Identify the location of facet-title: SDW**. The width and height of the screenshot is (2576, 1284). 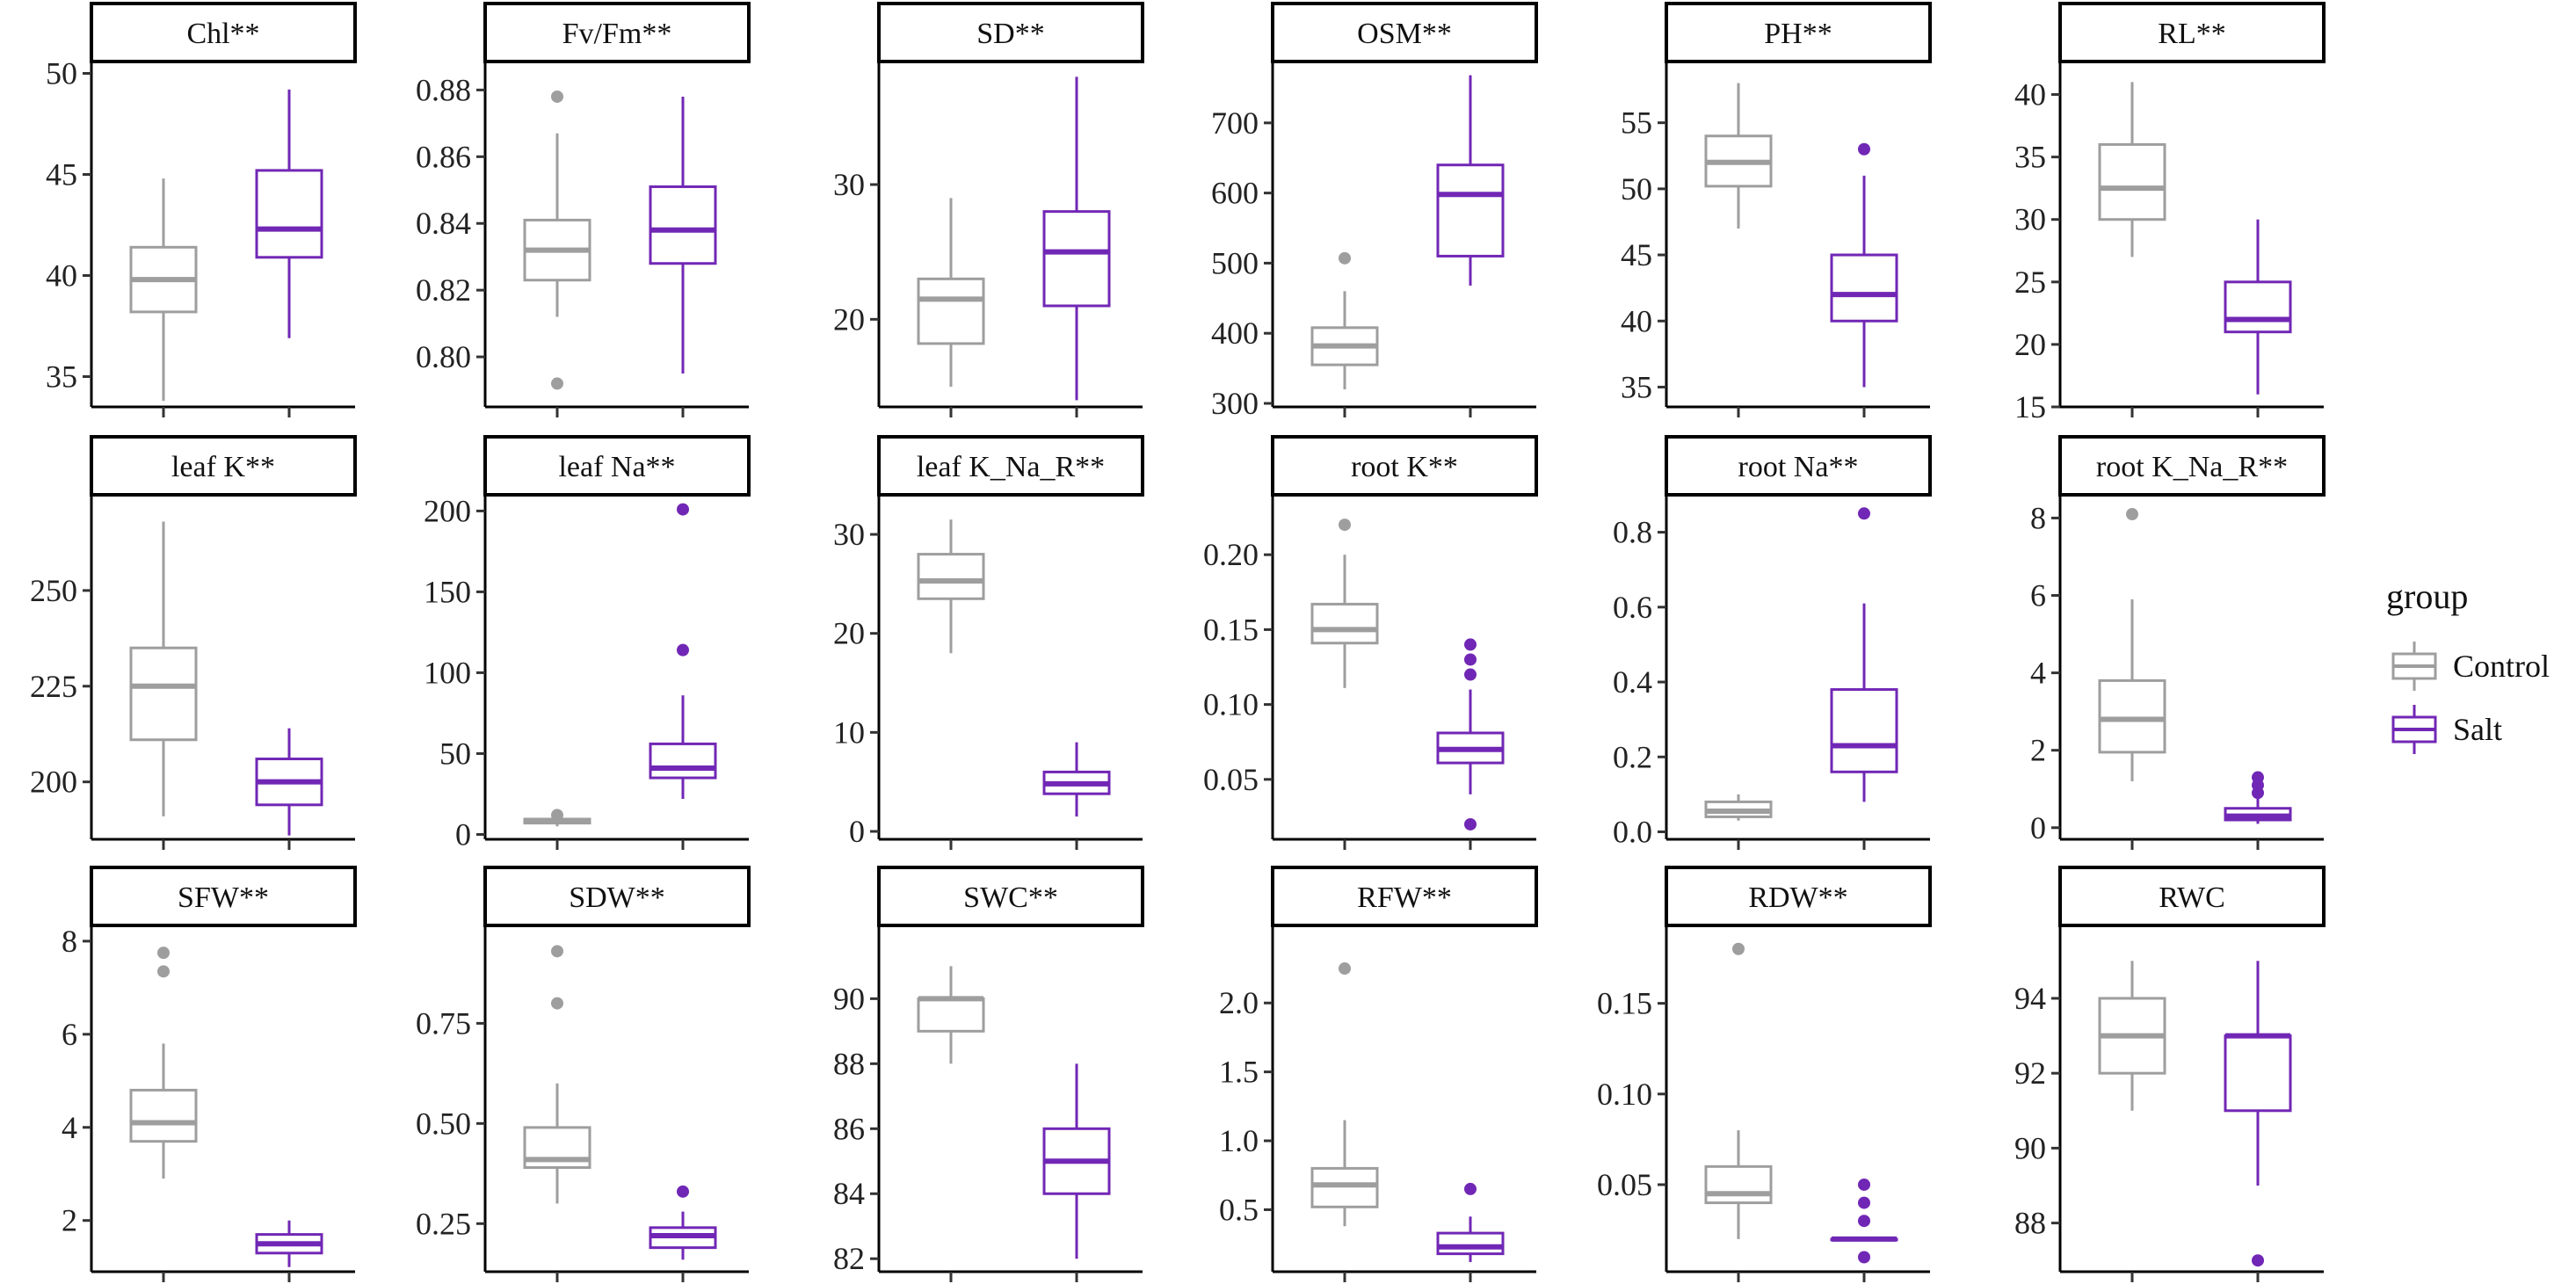
(617, 897).